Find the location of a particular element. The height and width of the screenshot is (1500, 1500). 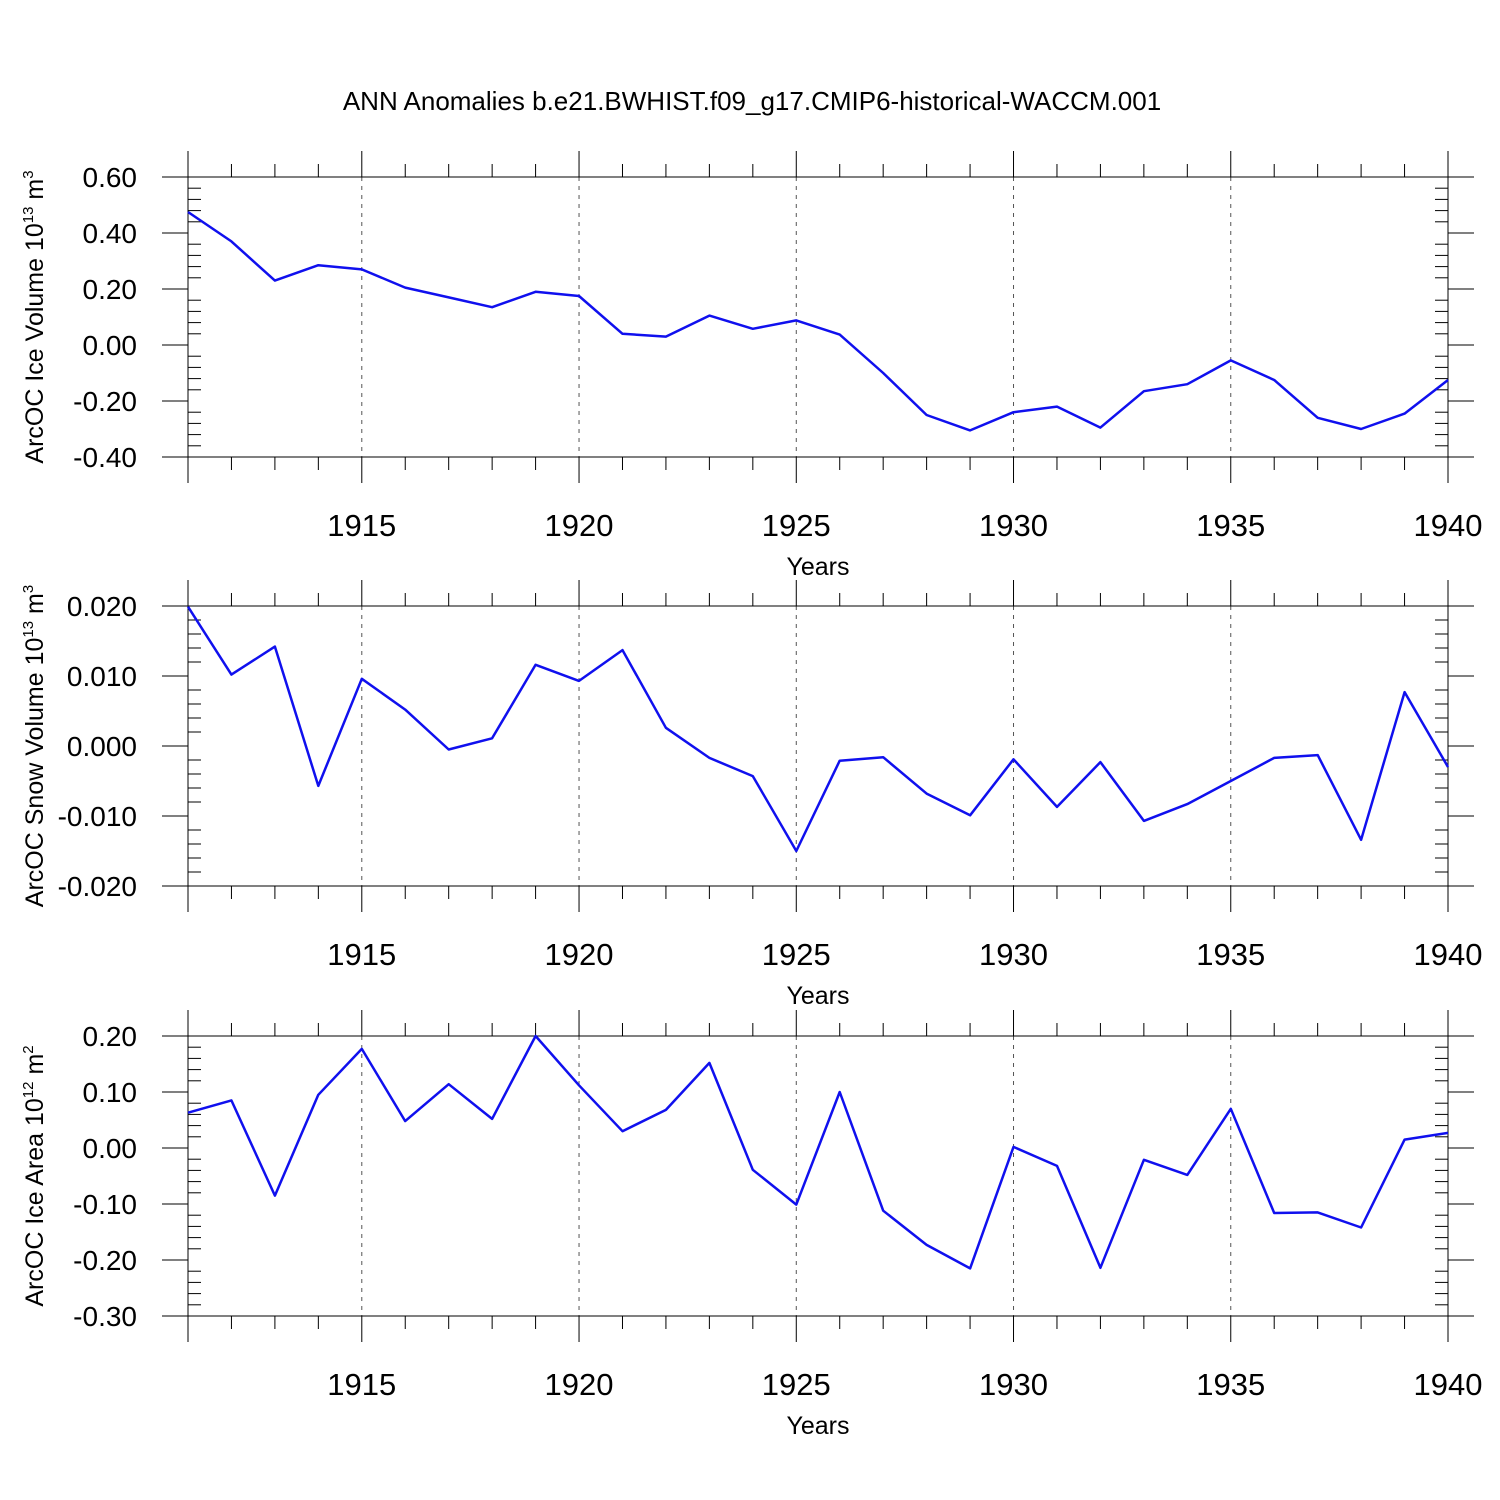

y-tick-label: 0.10 is located at coordinates (110, 1092).